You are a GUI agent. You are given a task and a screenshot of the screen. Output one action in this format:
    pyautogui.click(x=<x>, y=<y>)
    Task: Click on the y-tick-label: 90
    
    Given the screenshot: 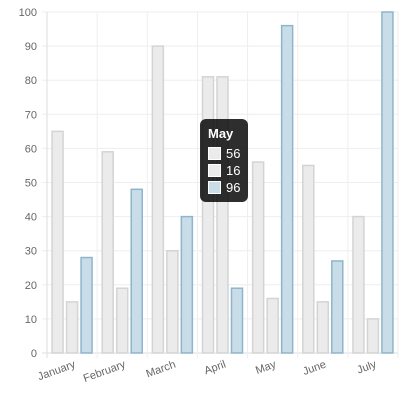 What is the action you would take?
    pyautogui.click(x=31, y=47)
    